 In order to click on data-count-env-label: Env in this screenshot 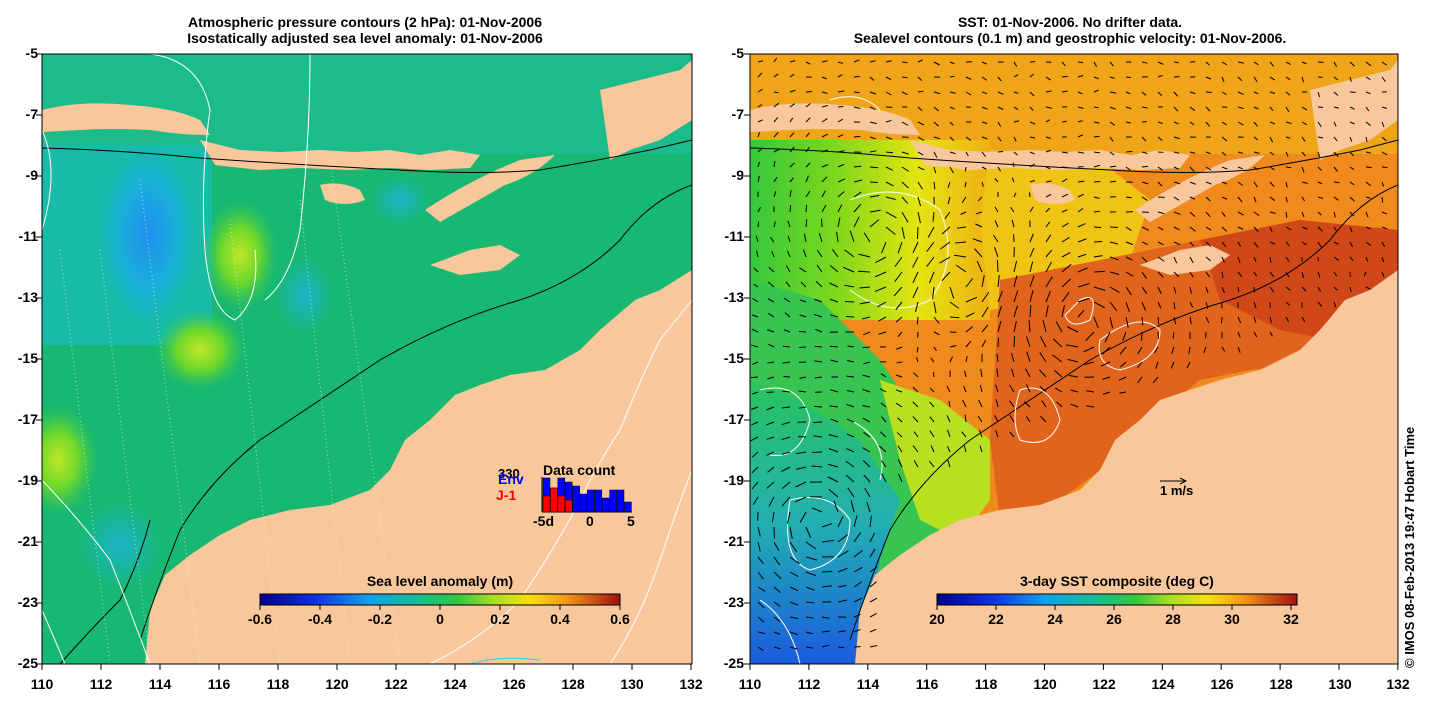, I will do `click(511, 479)`.